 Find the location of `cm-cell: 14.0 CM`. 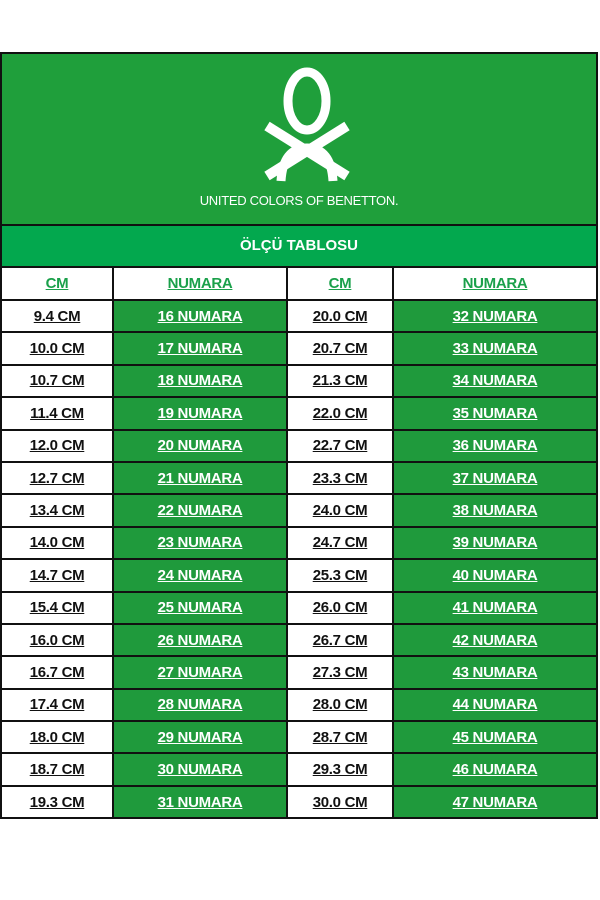

cm-cell: 14.0 CM is located at coordinates (58, 543).